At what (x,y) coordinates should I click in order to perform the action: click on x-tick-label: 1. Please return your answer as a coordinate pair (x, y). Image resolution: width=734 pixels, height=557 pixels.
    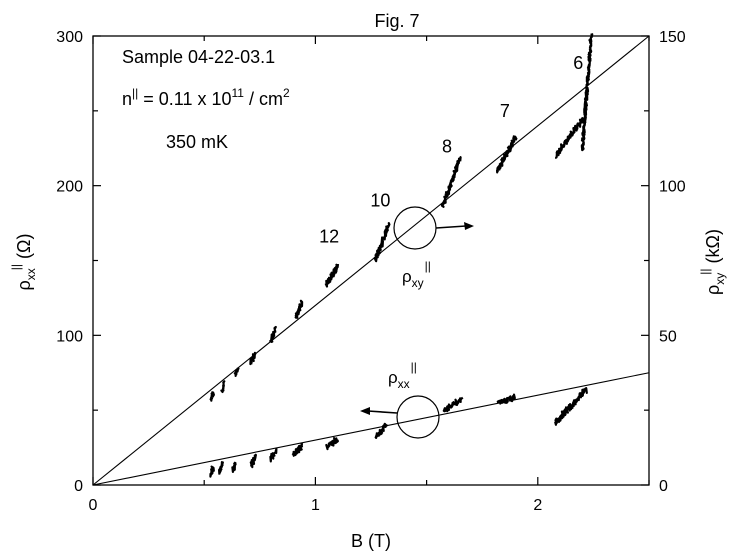
    Looking at the image, I should click on (315, 505).